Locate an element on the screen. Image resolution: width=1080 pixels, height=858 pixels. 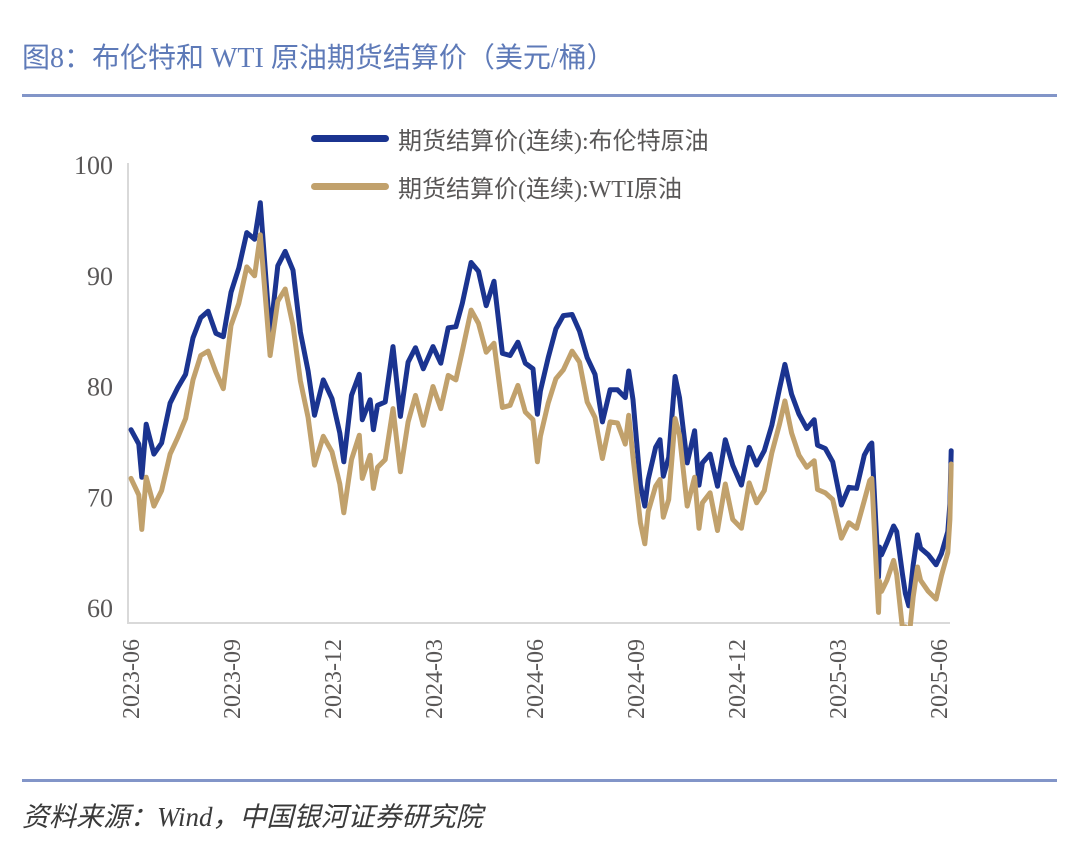
legend-label-brent: 期货结算价(连续):布伦特原油 is located at coordinates (553, 141).